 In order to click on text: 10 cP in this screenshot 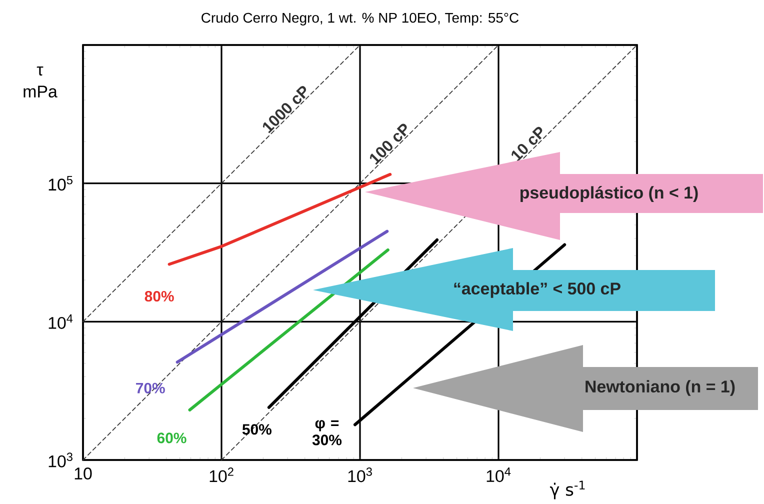, I will do `click(527, 144)`.